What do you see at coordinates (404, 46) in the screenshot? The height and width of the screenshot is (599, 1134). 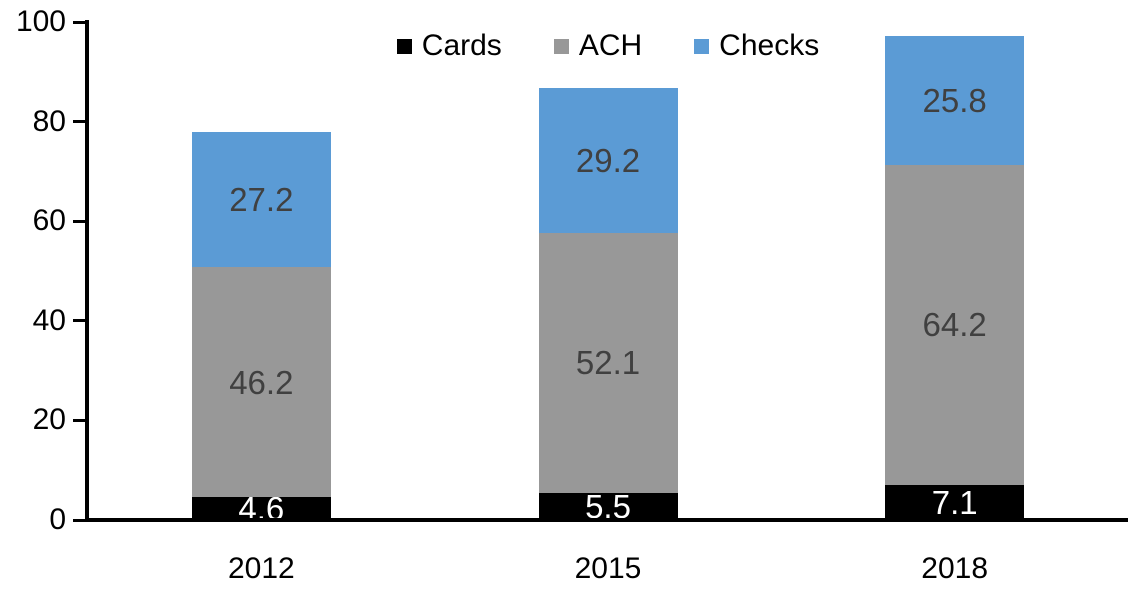 I see `legend-swatch-cards` at bounding box center [404, 46].